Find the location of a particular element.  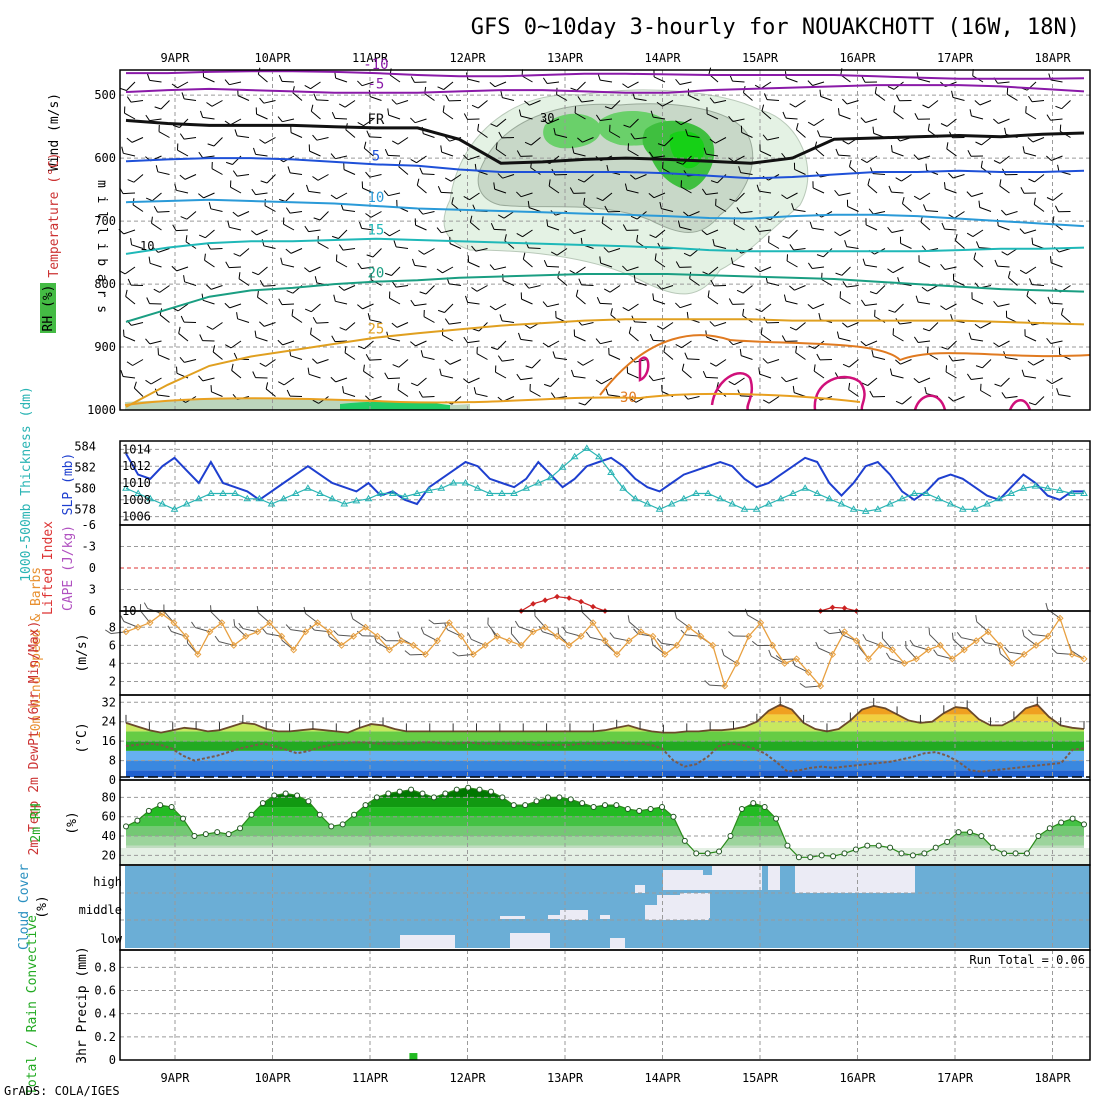

rh-surface-green is located at coordinates (395, 405).